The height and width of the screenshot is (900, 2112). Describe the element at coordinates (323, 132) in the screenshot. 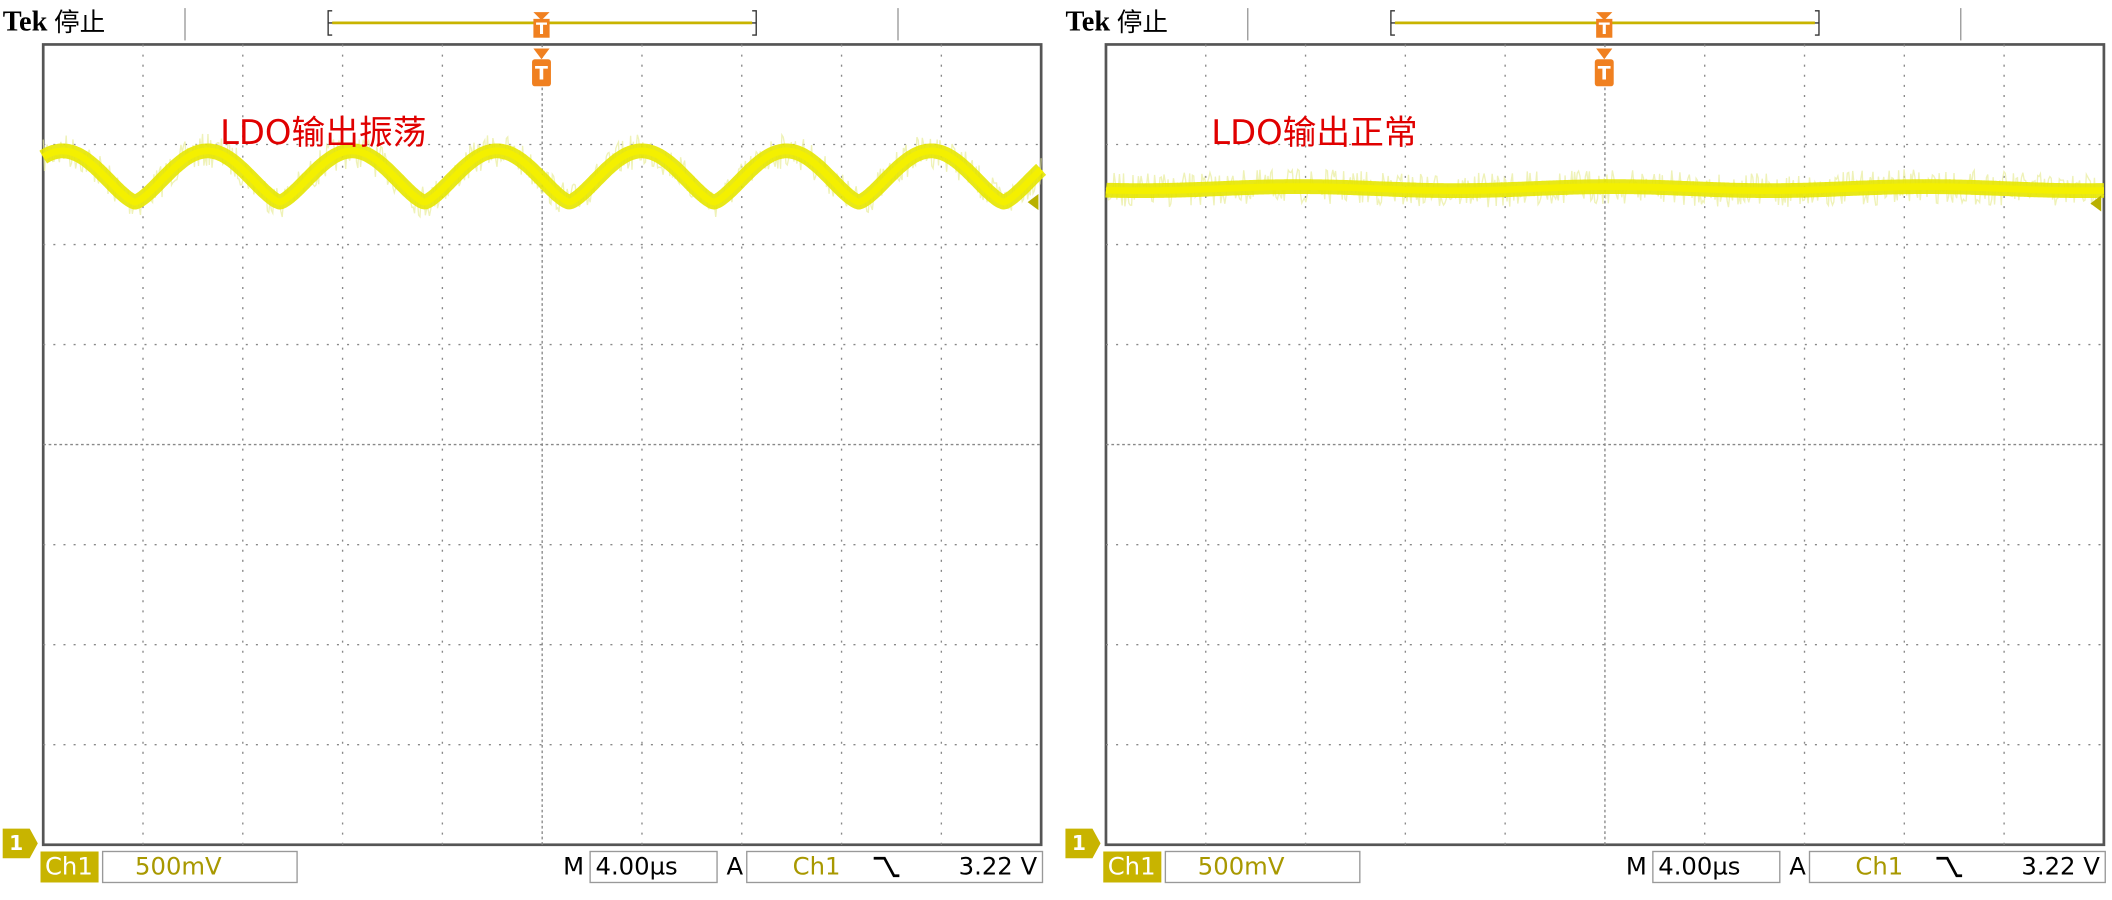

I see `annotation: LDO输出振荡` at that location.